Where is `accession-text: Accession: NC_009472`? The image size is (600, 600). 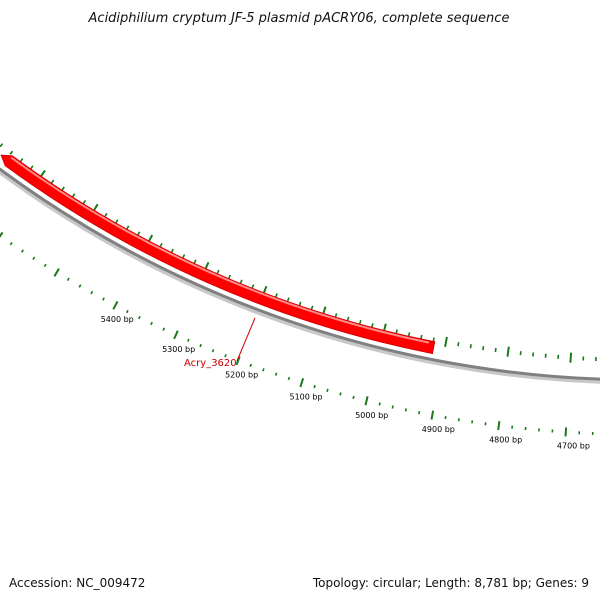
accession-text: Accession: NC_009472 is located at coordinates (77, 583).